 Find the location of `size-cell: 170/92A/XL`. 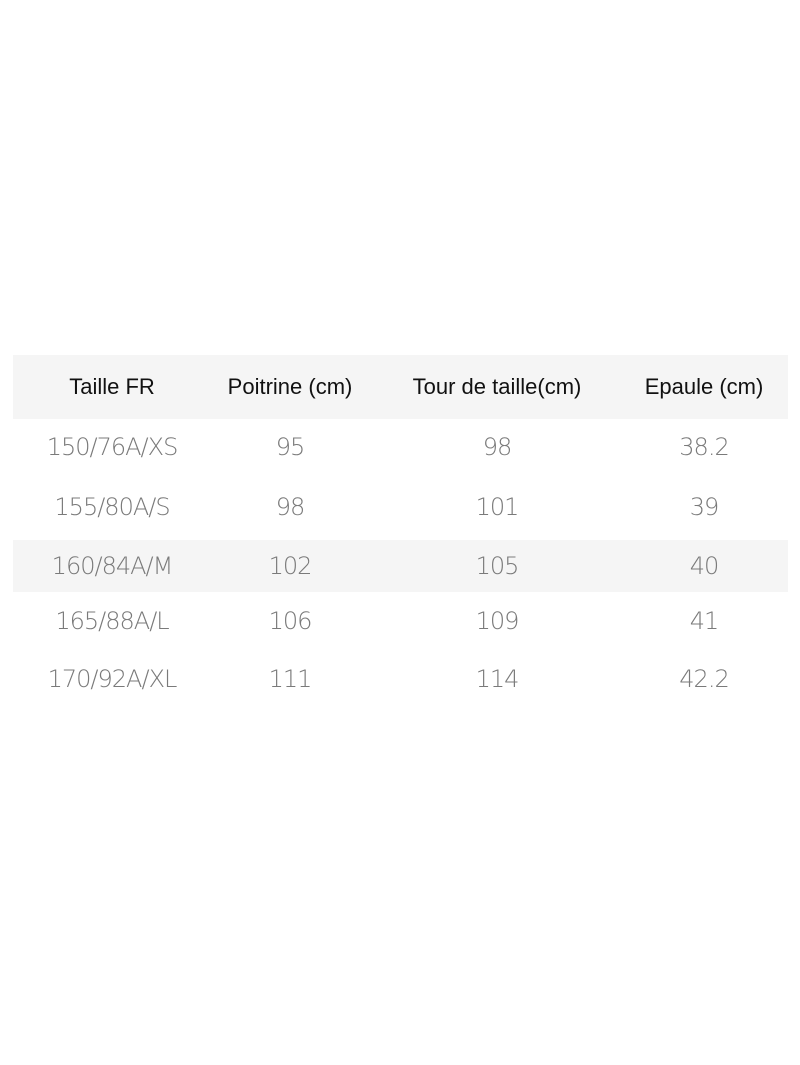

size-cell: 170/92A/XL is located at coordinates (112, 679).